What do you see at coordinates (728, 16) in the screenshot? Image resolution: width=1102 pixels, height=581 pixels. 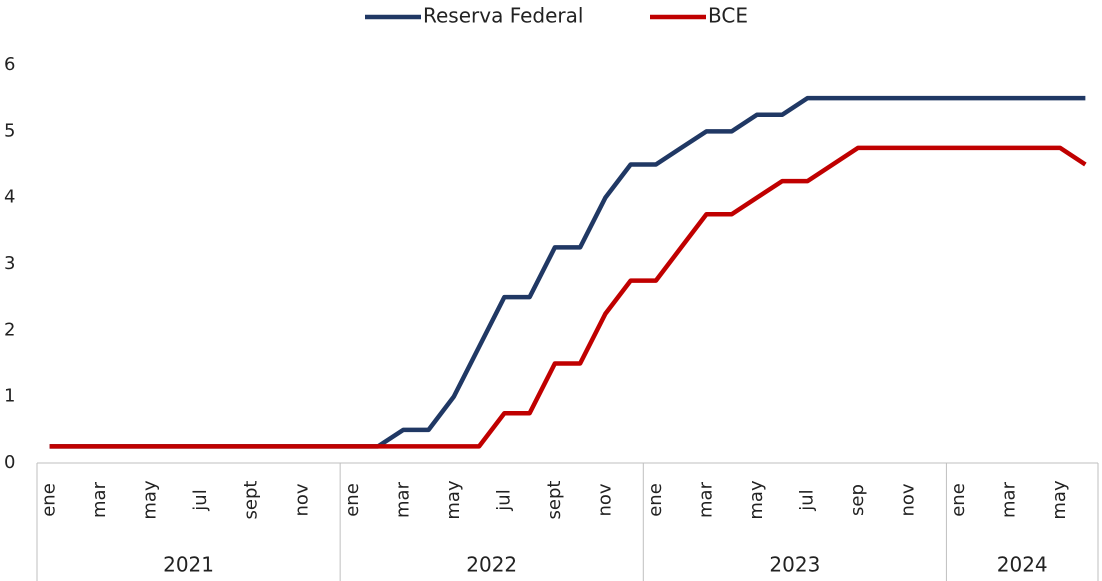 I see `legend-label: BCE` at bounding box center [728, 16].